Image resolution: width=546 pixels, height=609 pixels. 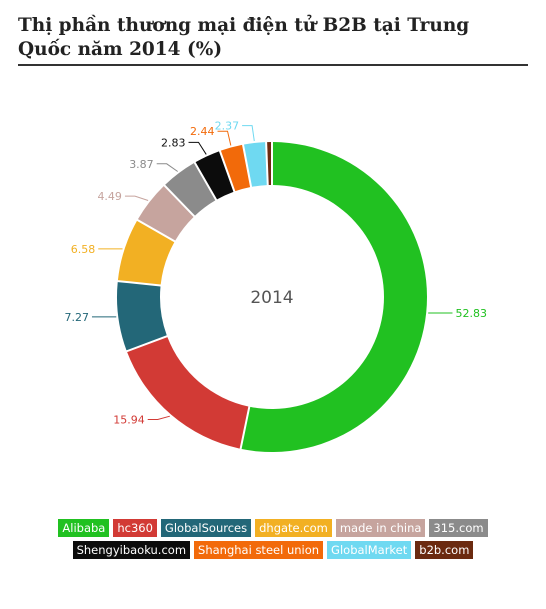 I want to click on data-label-alibaba: 52.83, so click(x=471, y=313).